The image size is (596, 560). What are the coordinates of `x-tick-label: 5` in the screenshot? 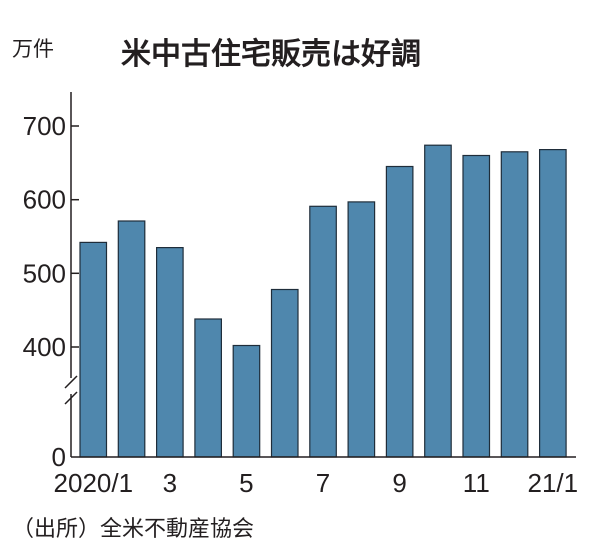 It's located at (246, 483).